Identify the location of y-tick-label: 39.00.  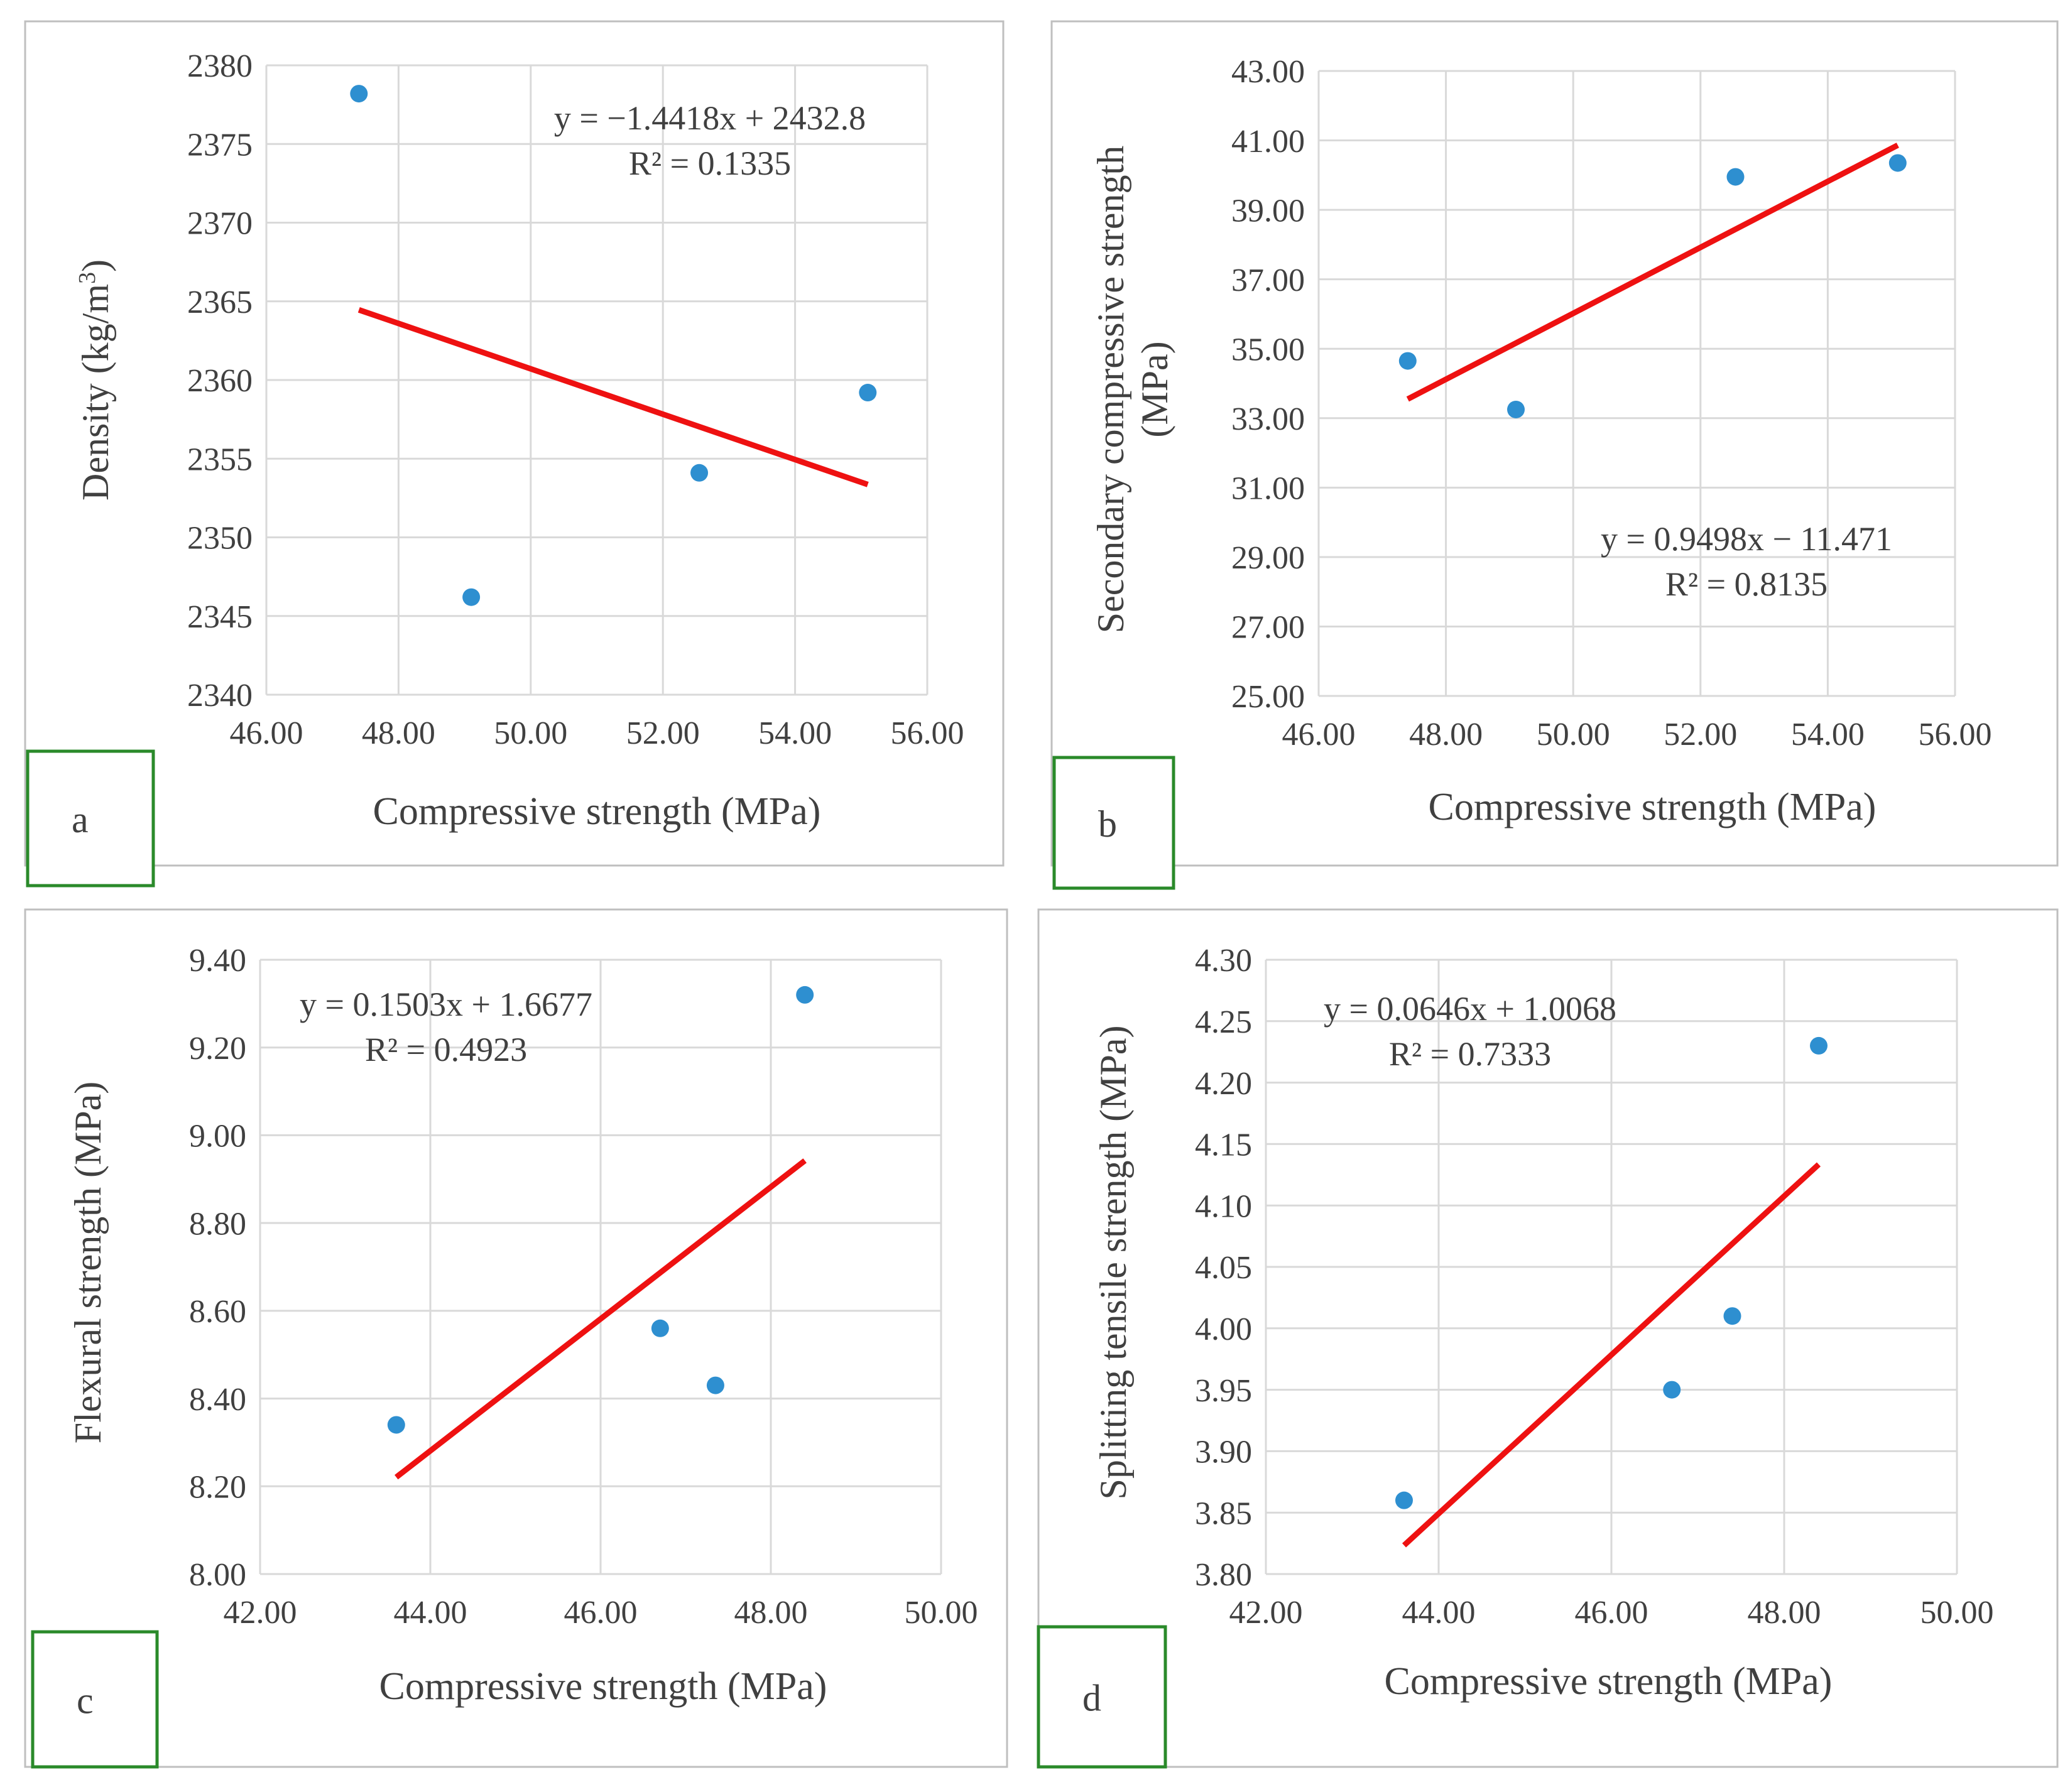
(1268, 211).